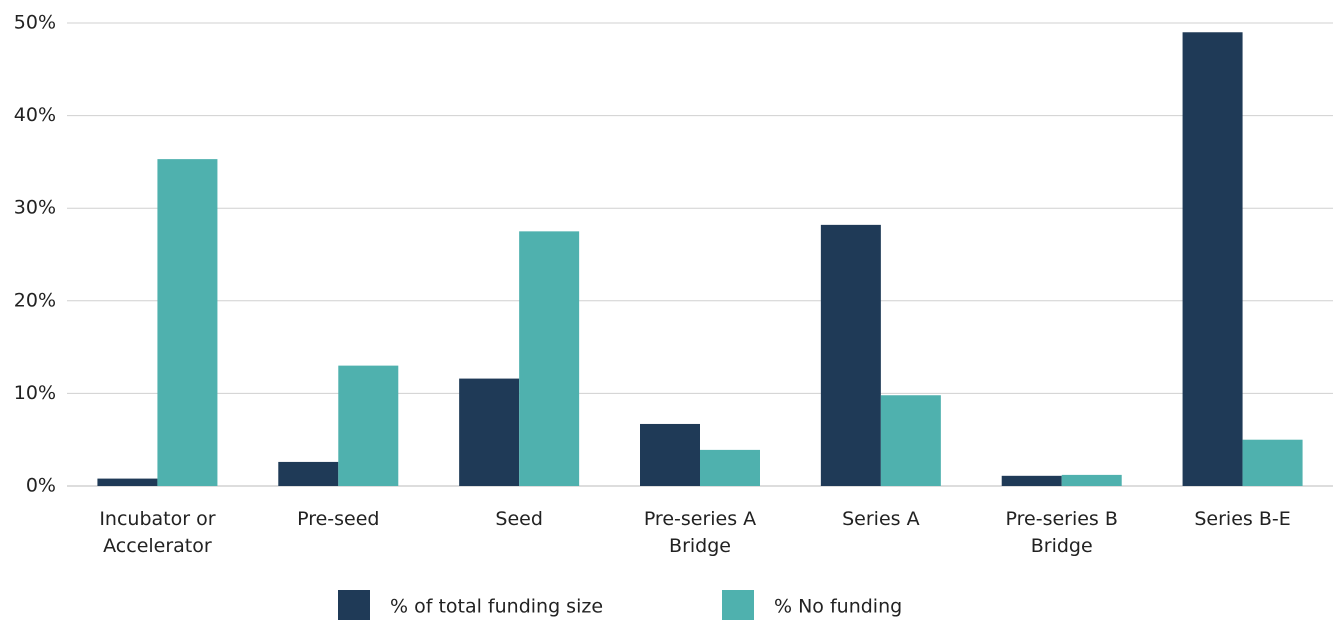  Describe the element at coordinates (157, 532) in the screenshot. I see `x-tick-label: Incubator or Accelerator` at that location.